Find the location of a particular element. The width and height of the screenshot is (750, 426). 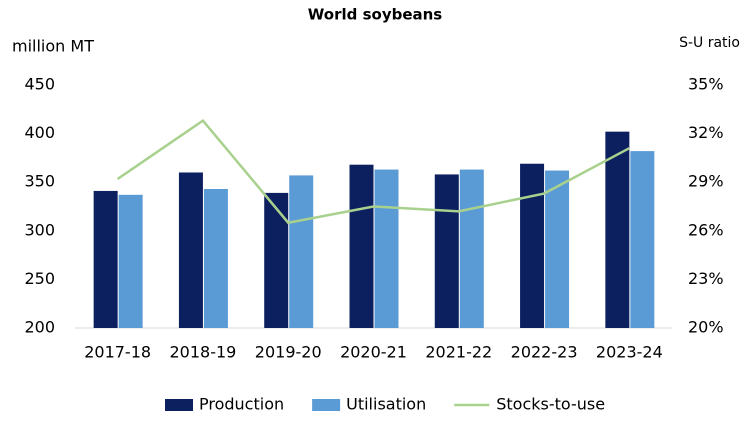

legend-label: Utilisation is located at coordinates (386, 404).